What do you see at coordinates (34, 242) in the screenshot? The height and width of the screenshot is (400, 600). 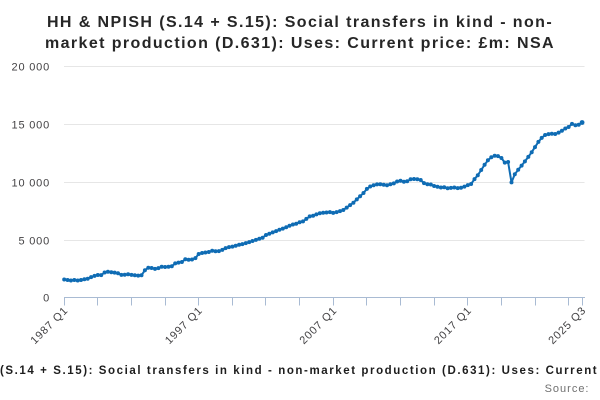 I see `svg-text: 5 000` at bounding box center [34, 242].